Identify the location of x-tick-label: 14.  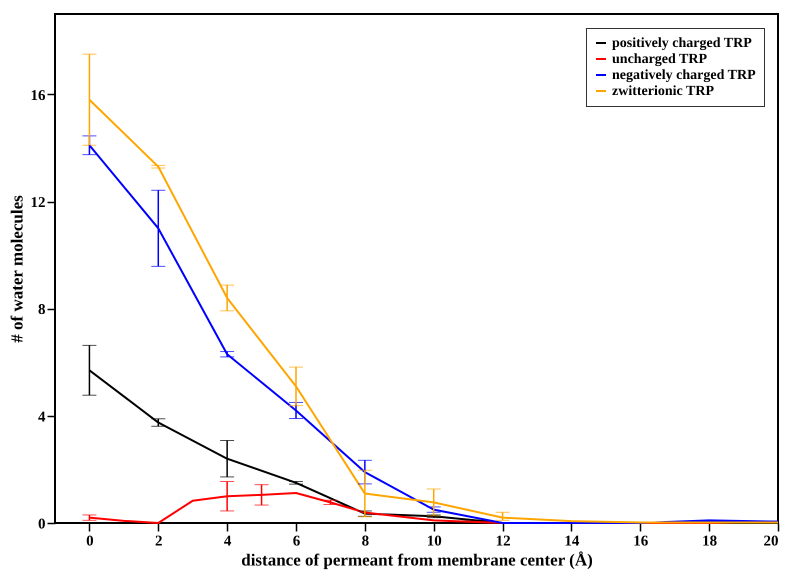
(572, 542).